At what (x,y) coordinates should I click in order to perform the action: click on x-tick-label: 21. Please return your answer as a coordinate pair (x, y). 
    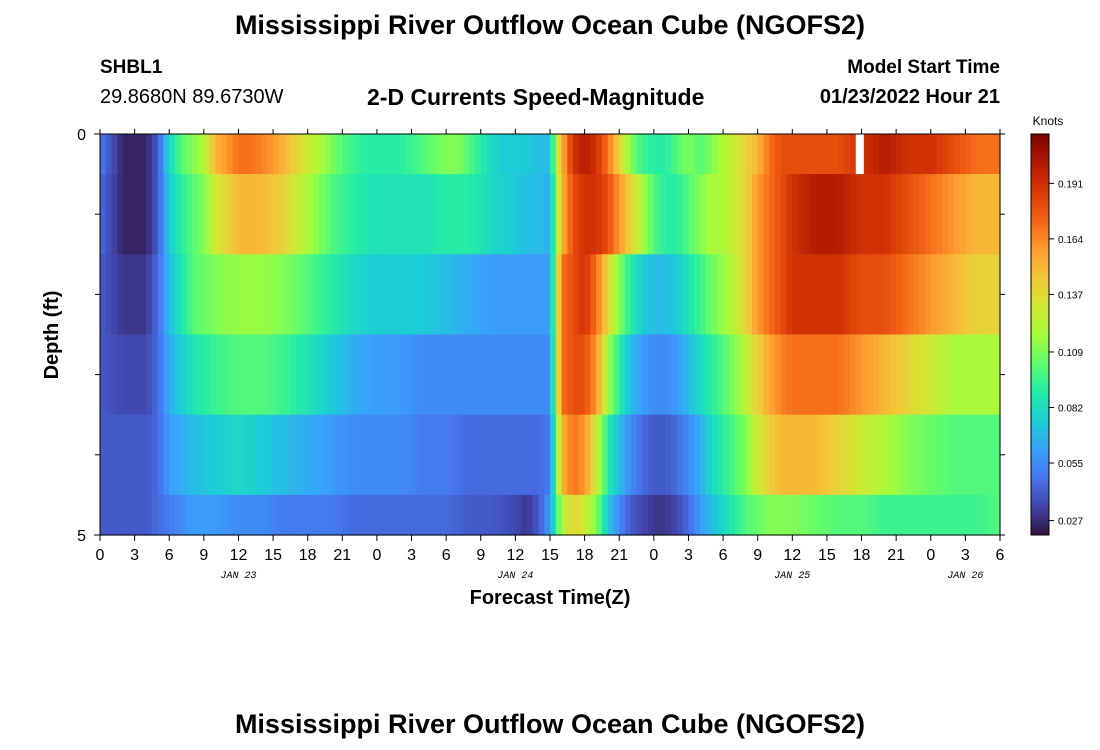
    Looking at the image, I should click on (896, 555).